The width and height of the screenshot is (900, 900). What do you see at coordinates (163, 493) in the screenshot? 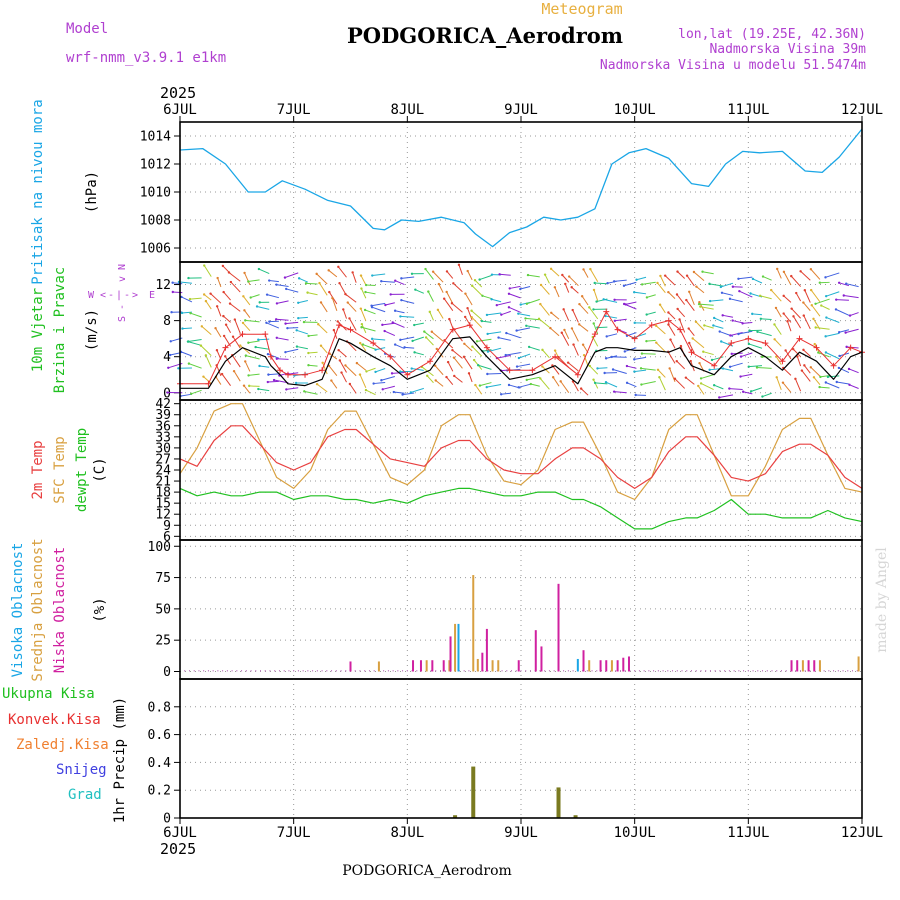
I see `y-tick-label: 18` at bounding box center [163, 493].